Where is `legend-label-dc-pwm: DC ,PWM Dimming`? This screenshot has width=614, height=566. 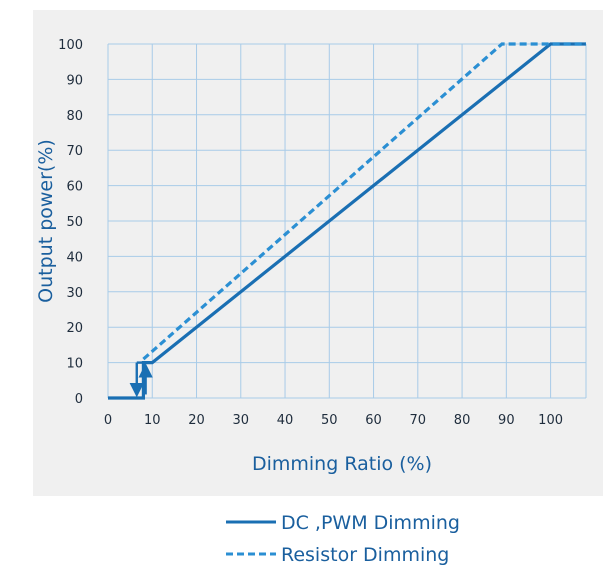 legend-label-dc-pwm: DC ,PWM Dimming is located at coordinates (370, 523).